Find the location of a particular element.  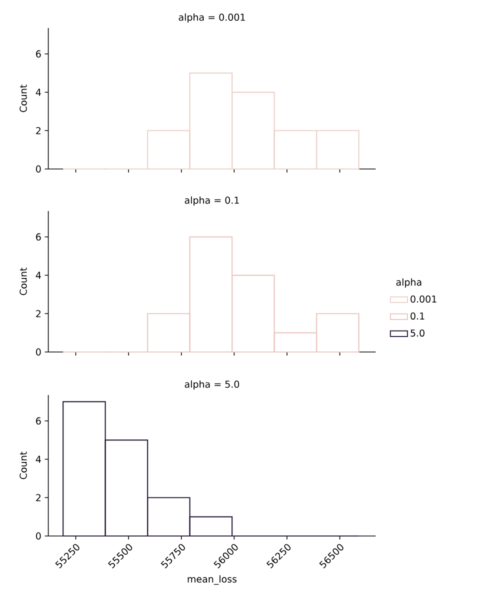

legend-title: alpha is located at coordinates (409, 283).